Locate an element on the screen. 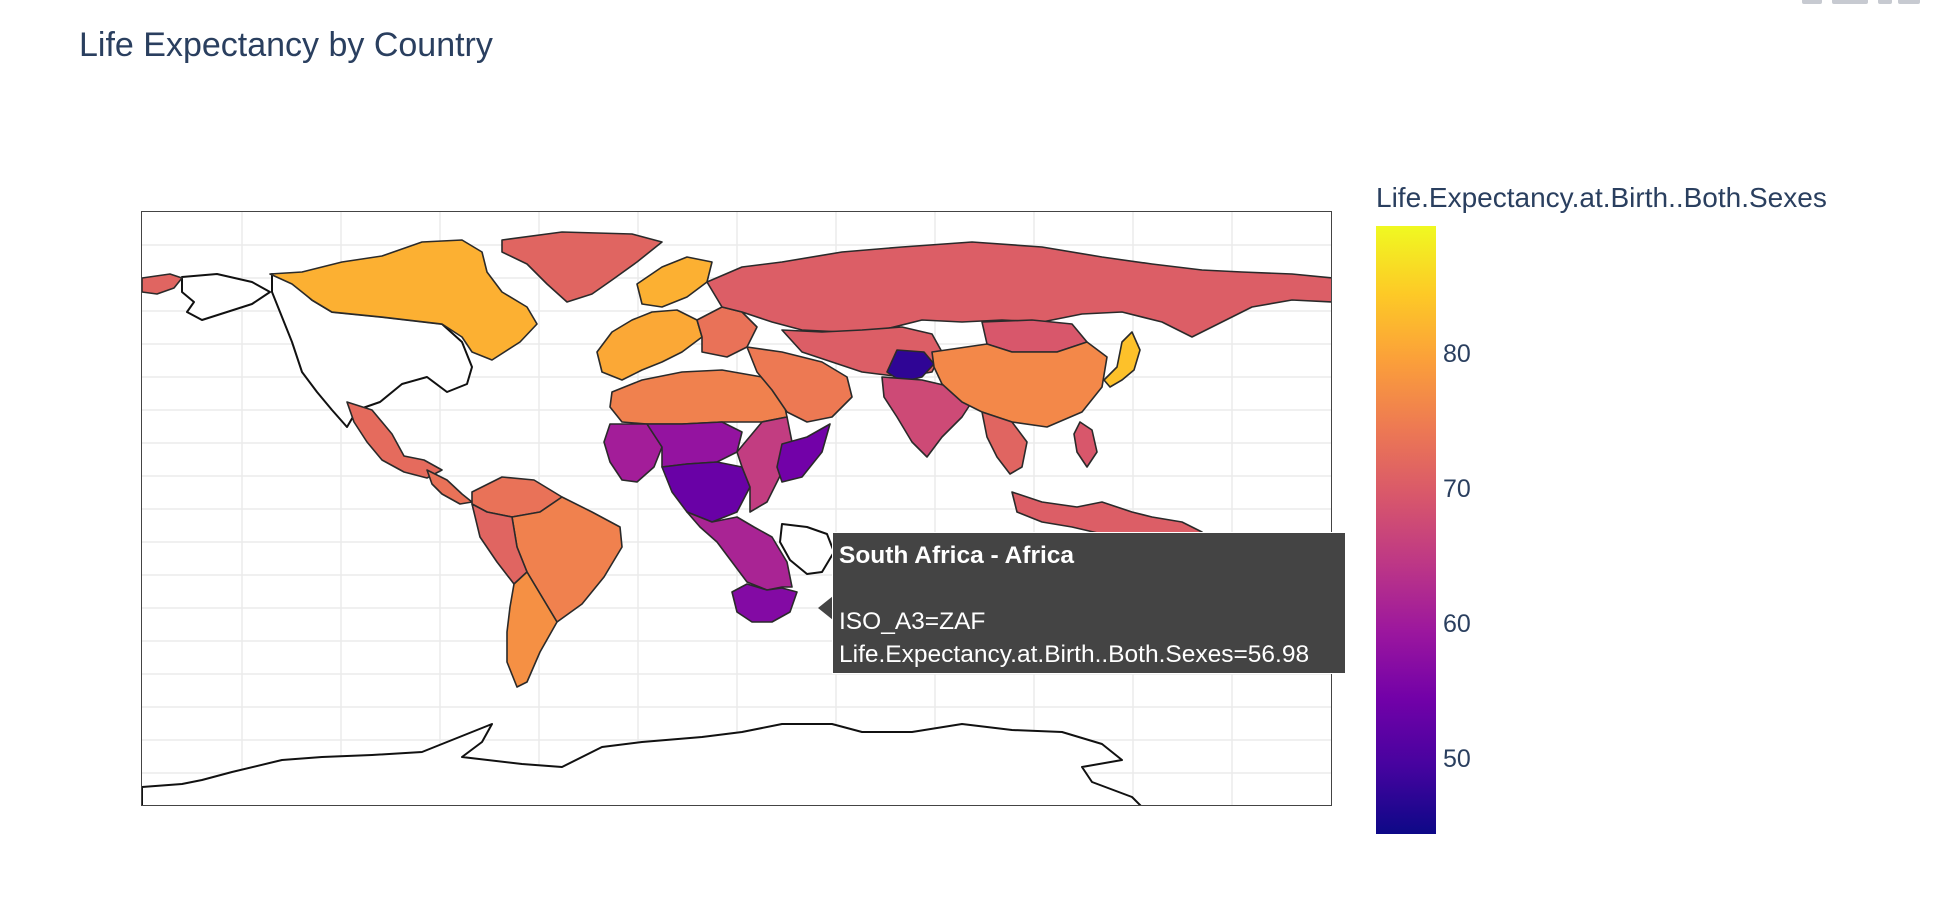 This screenshot has height=902, width=1942. tooltip-spacer is located at coordinates (1089, 588).